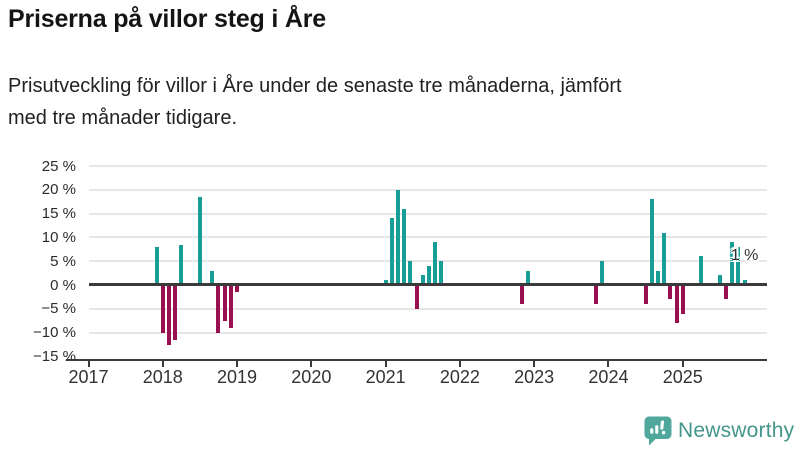  What do you see at coordinates (237, 377) in the screenshot?
I see `x-axis-tick-label: 2019` at bounding box center [237, 377].